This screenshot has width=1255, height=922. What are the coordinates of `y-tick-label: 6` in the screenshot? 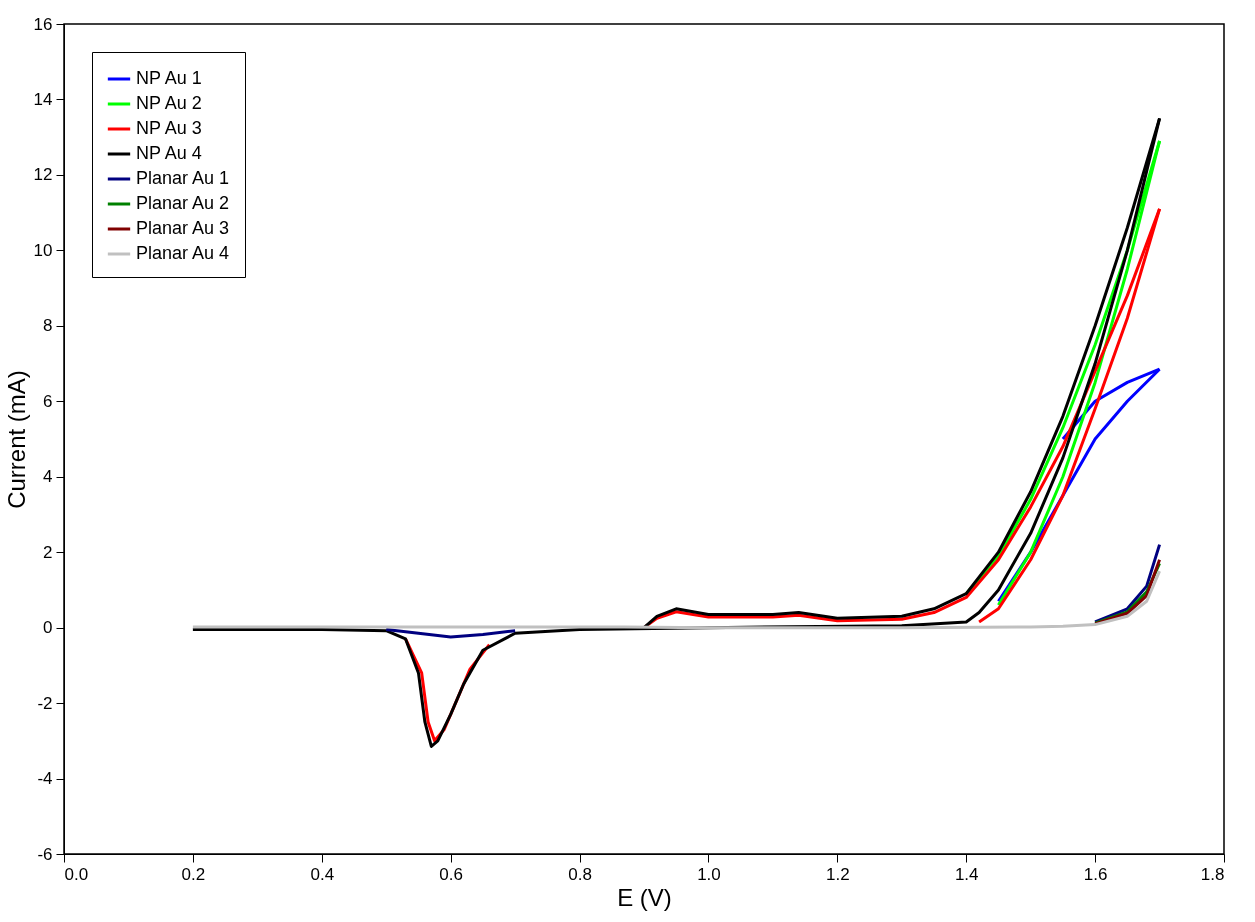 It's located at (48, 401).